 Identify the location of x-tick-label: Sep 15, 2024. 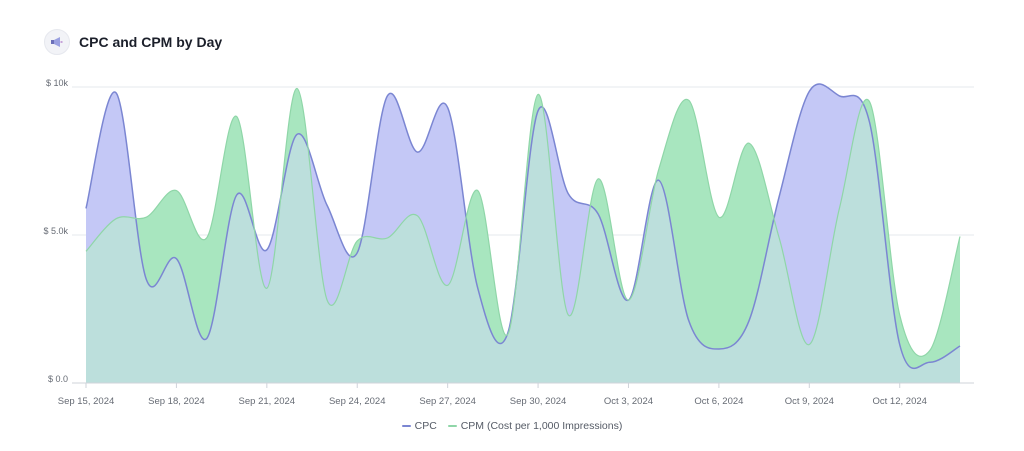
(86, 401).